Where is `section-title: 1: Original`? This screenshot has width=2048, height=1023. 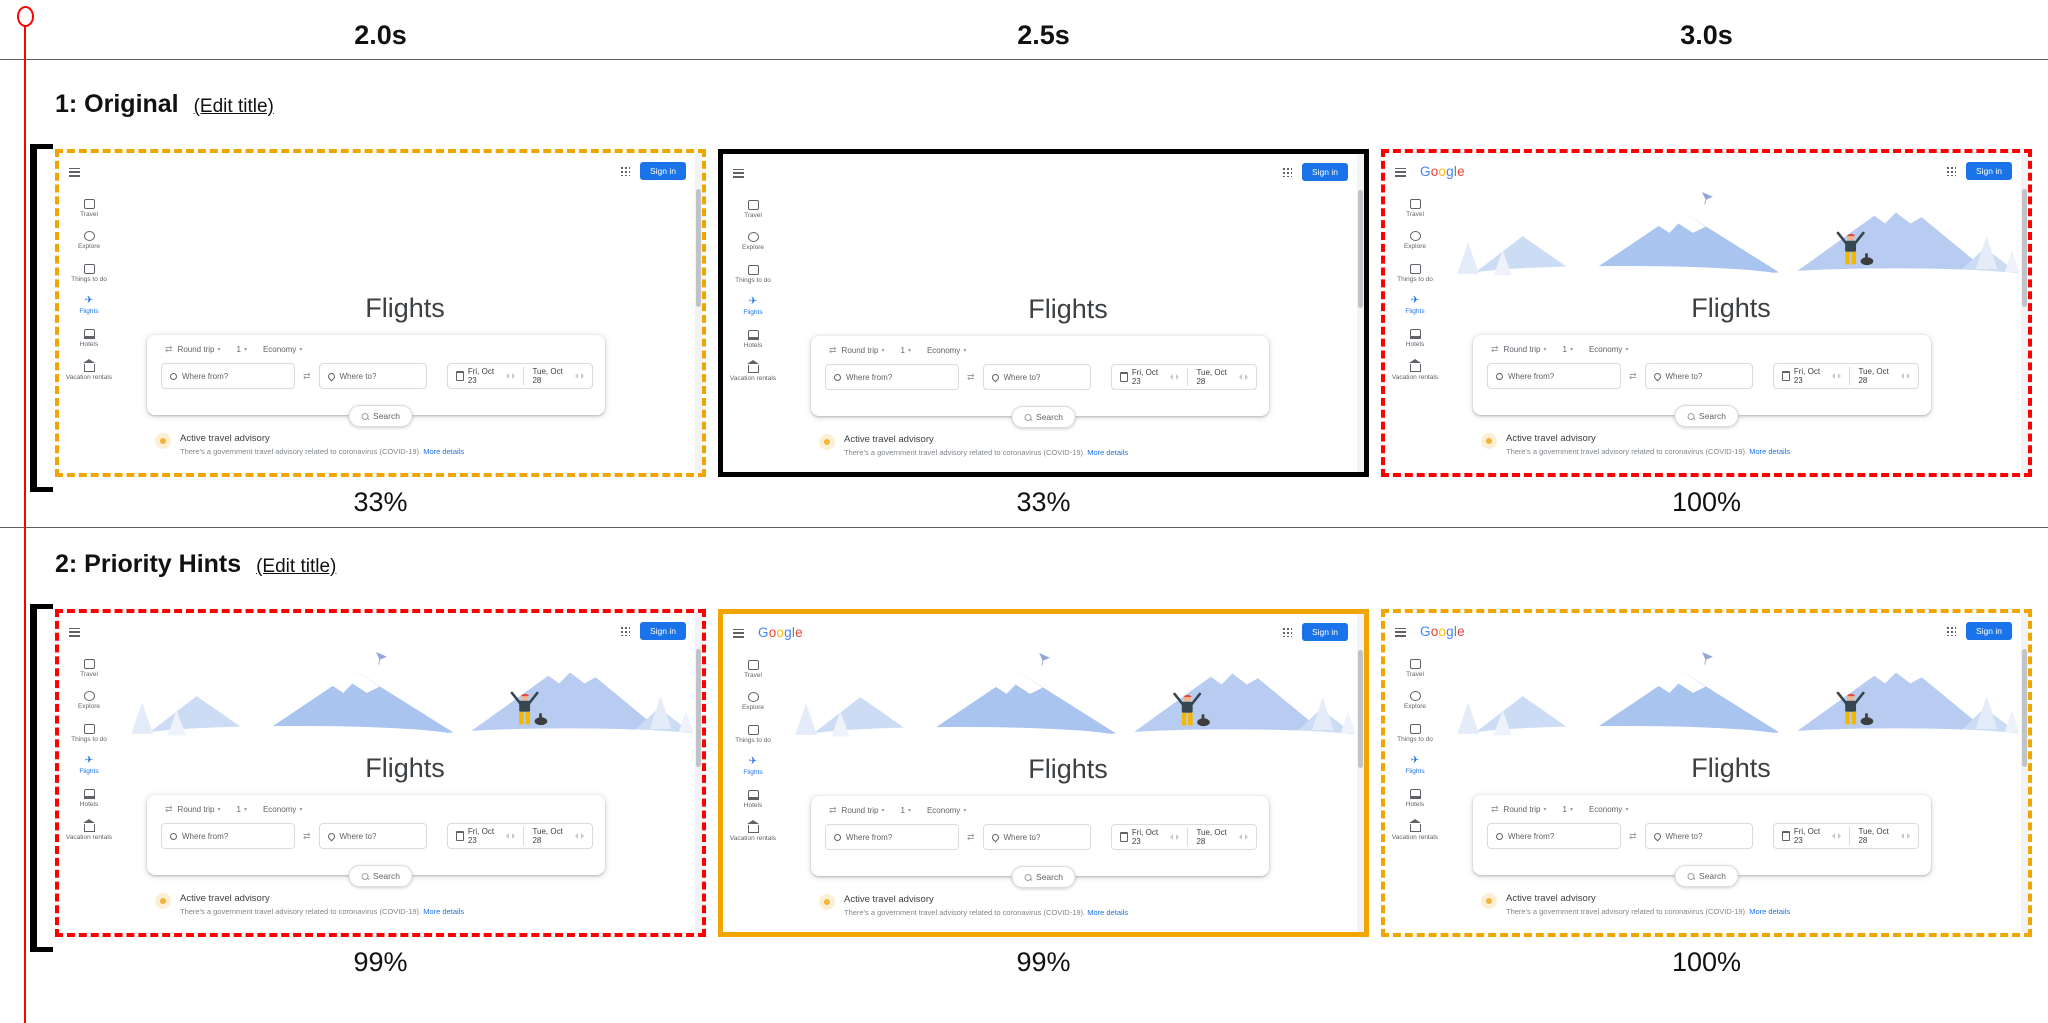
section-title: 1: Original is located at coordinates (117, 104).